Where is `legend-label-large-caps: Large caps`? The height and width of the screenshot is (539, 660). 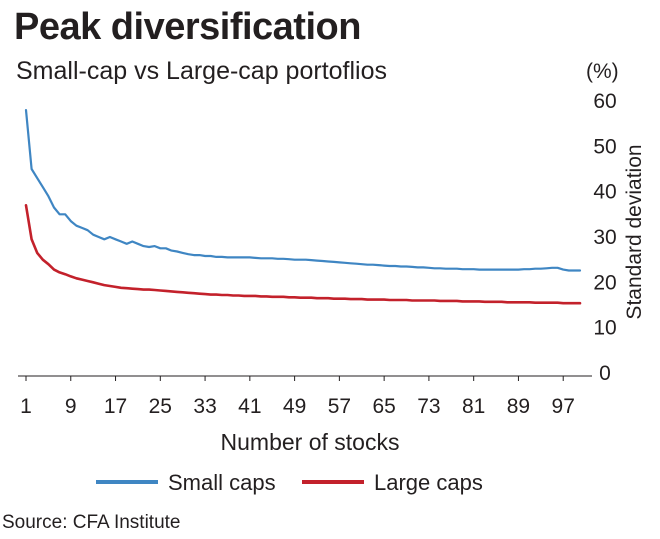
legend-label-large-caps: Large caps is located at coordinates (428, 482).